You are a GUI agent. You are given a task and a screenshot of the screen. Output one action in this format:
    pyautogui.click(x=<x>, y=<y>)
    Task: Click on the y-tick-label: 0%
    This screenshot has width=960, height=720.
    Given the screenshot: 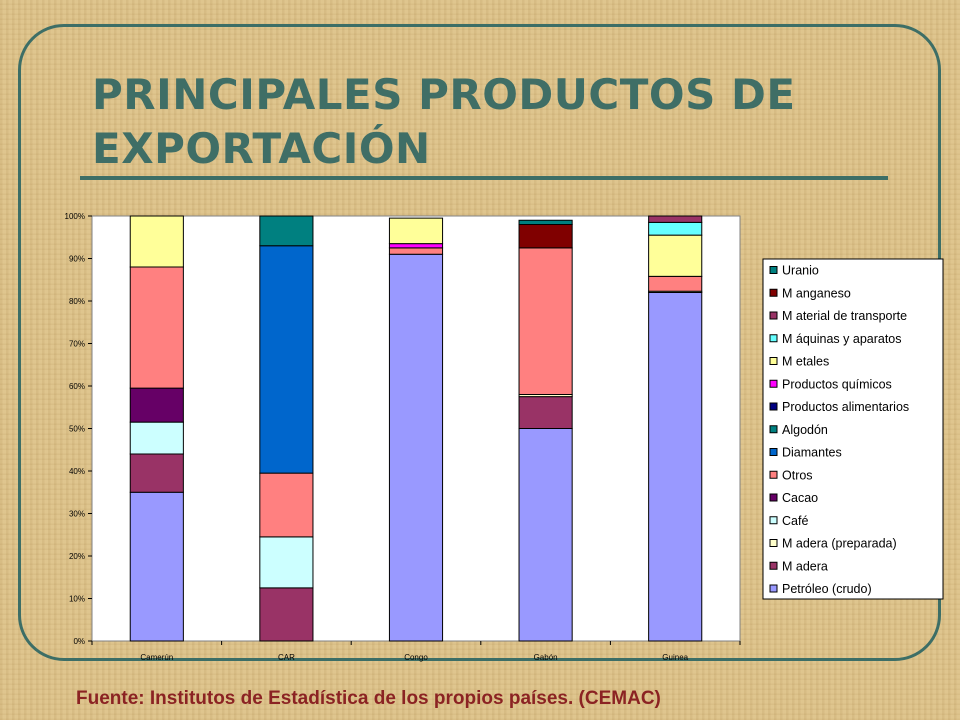 What is the action you would take?
    pyautogui.click(x=79, y=641)
    